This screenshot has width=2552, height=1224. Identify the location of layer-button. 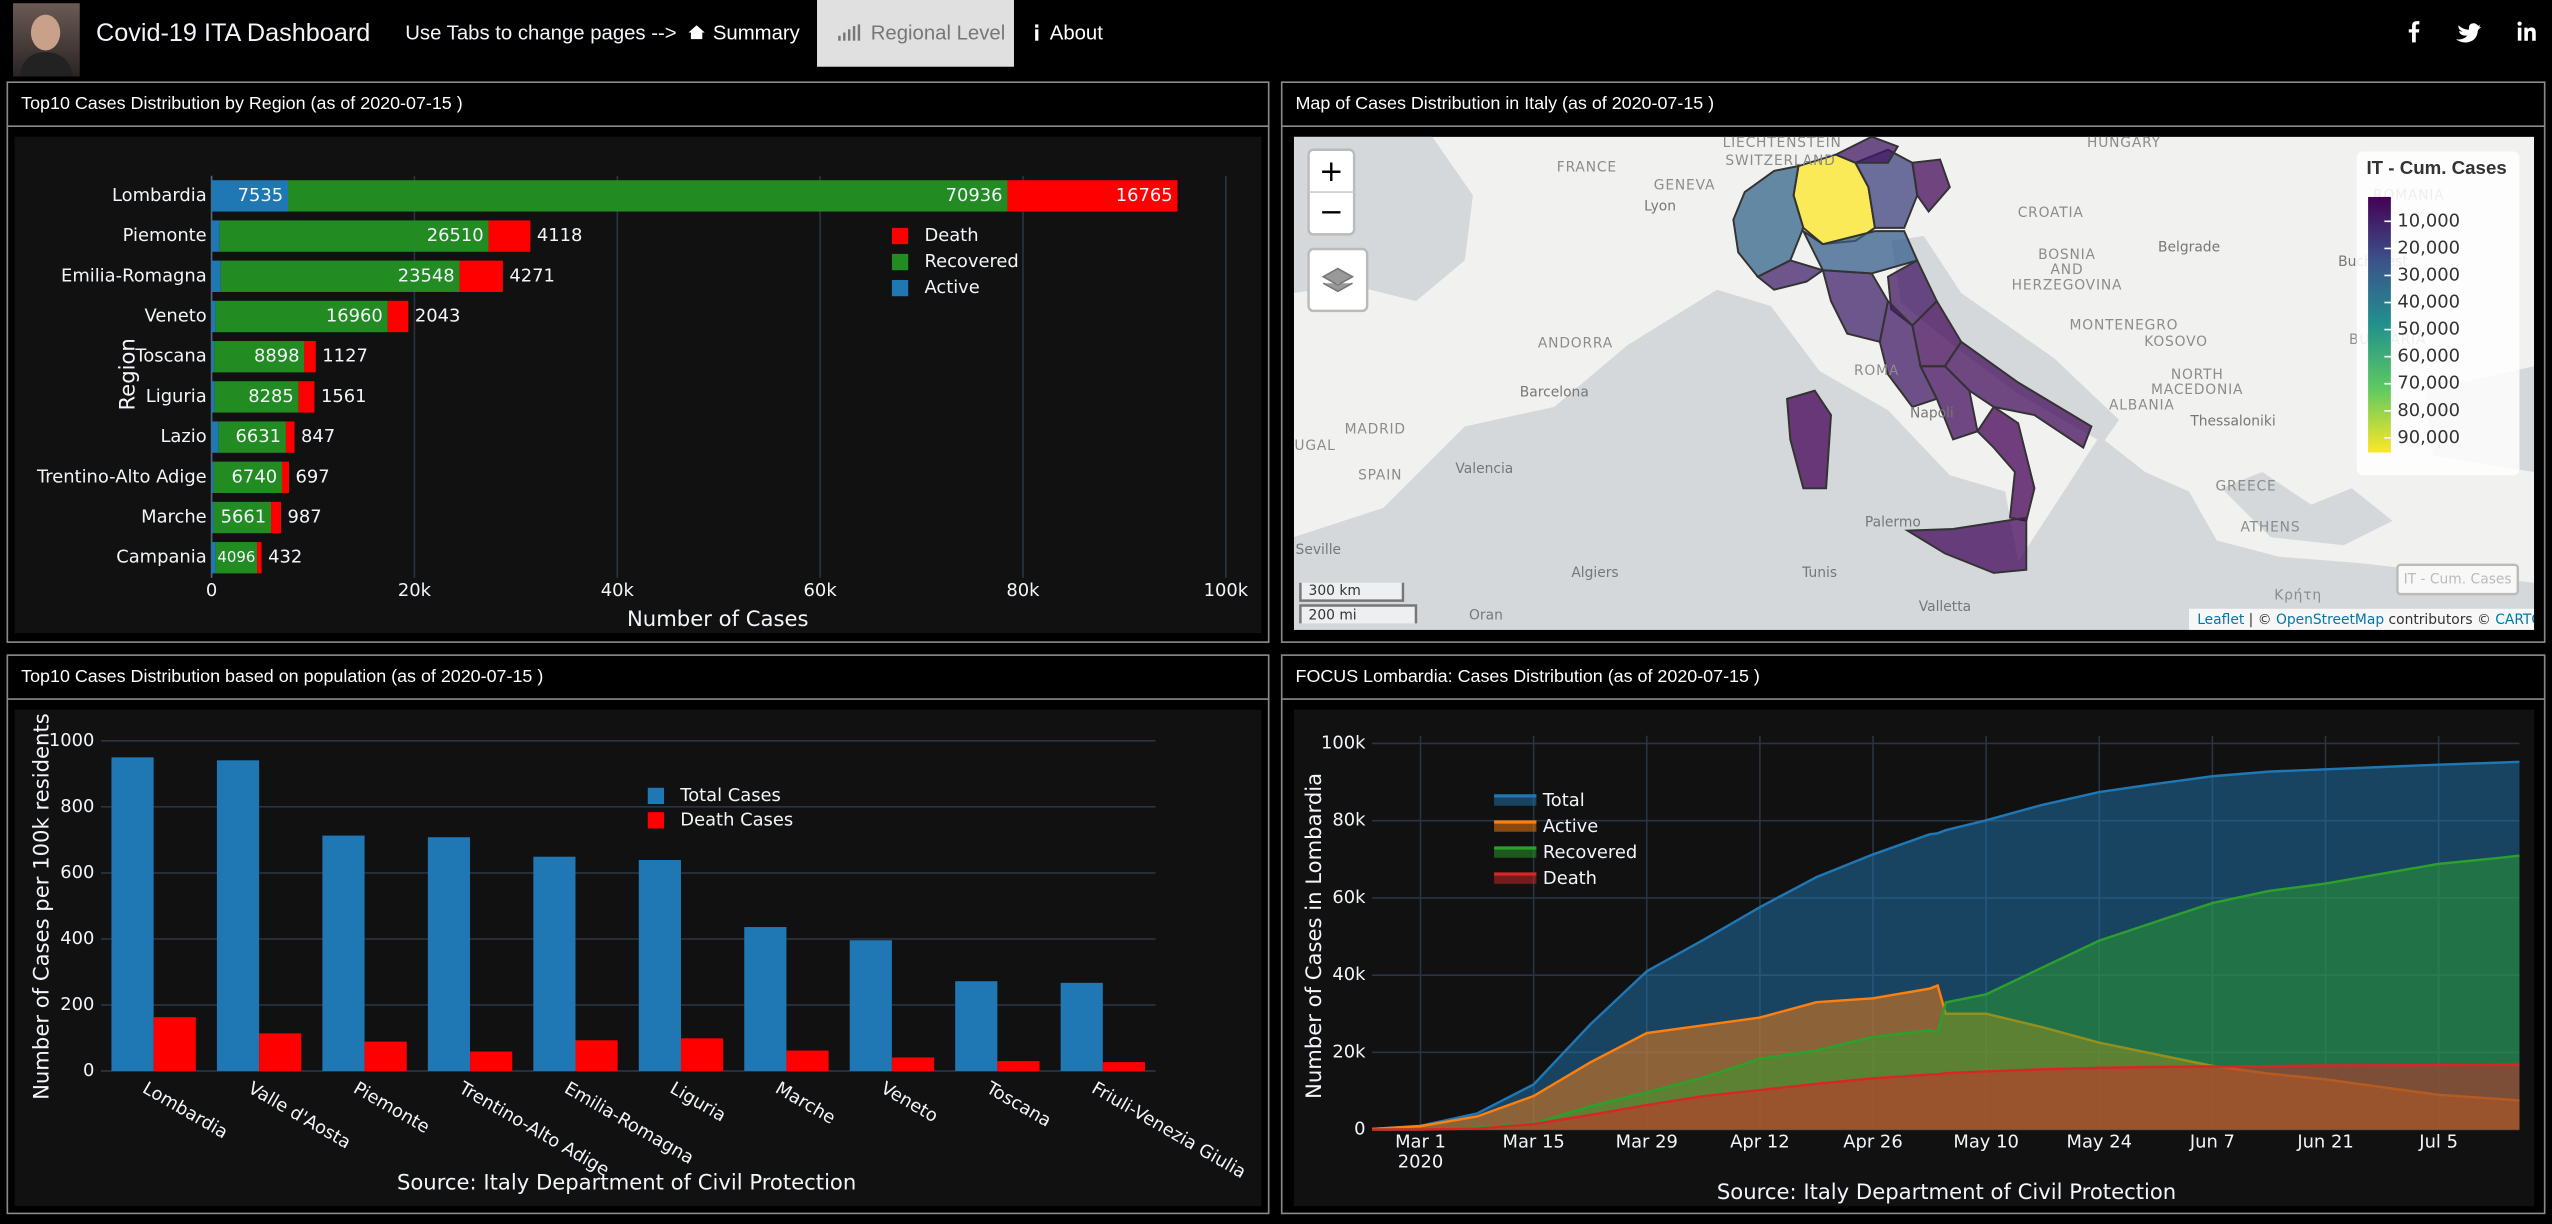
(2458, 579).